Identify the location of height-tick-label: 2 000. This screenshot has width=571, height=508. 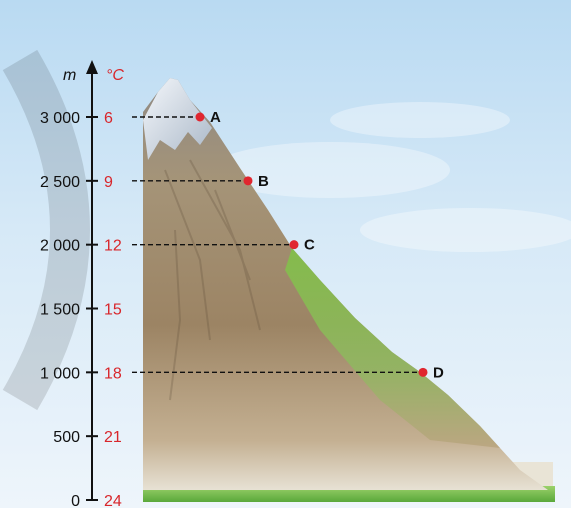
(60, 246).